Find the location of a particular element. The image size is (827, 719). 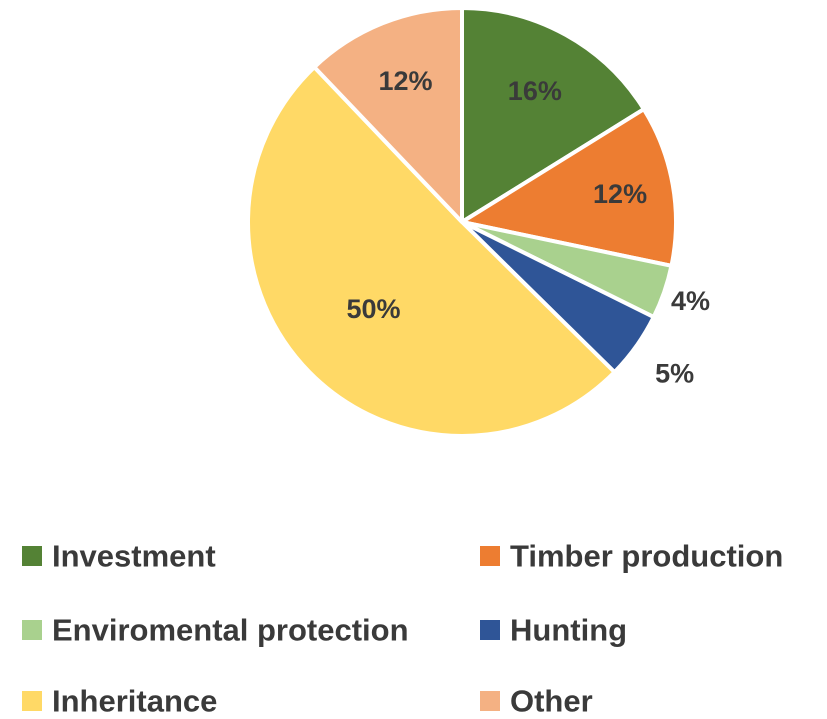

legend-item-hunting: Hunting is located at coordinates (553, 630).